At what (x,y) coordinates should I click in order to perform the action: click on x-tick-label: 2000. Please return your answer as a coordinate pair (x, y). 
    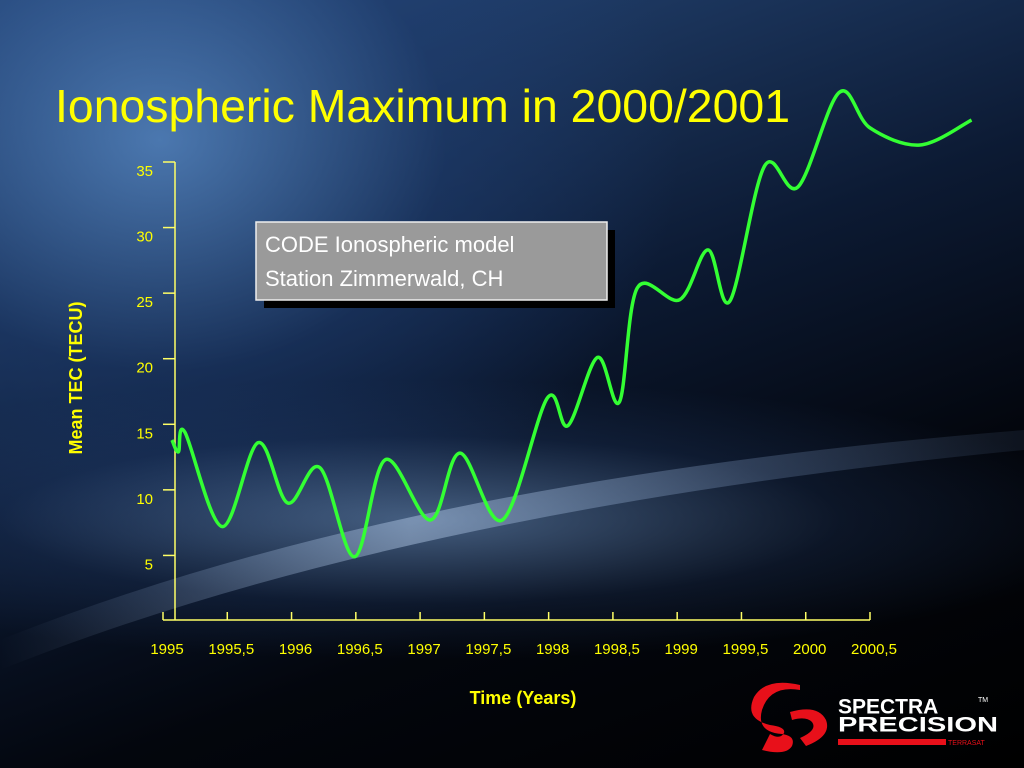
    Looking at the image, I should click on (809, 649).